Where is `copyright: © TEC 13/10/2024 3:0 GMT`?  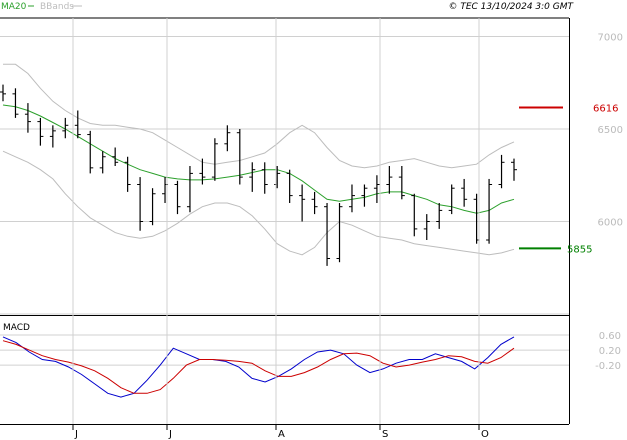
copyright: © TEC 13/10/2024 3:0 GMT is located at coordinates (511, 7).